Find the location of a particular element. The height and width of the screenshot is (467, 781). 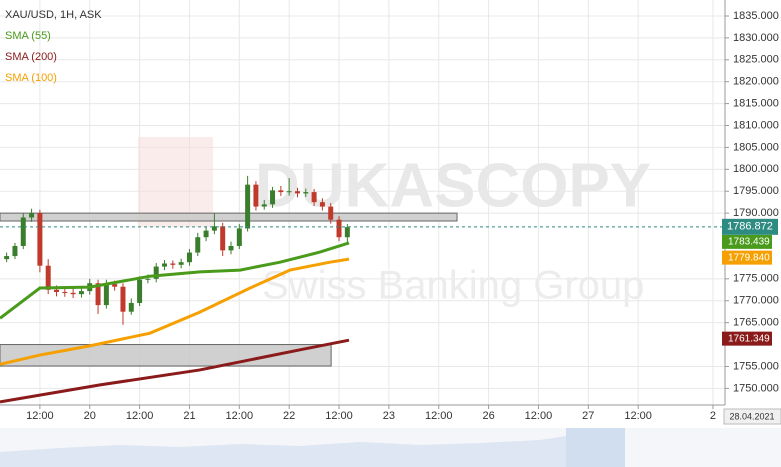

y-tick-label: 1755.000 is located at coordinates (756, 366).